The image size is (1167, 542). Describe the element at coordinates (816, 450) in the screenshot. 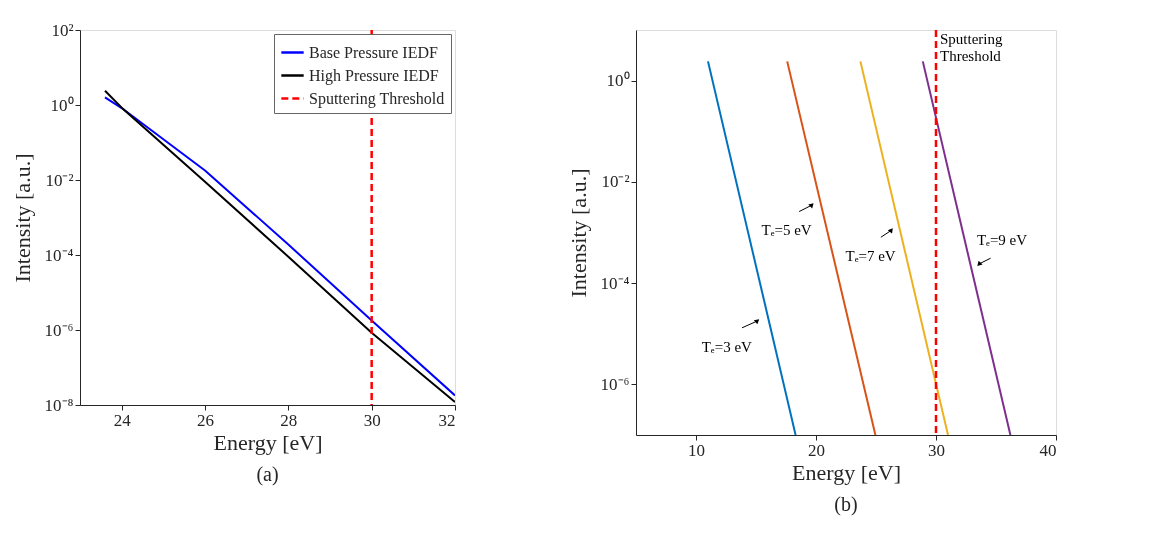

I see `x-tick-label: 20` at that location.